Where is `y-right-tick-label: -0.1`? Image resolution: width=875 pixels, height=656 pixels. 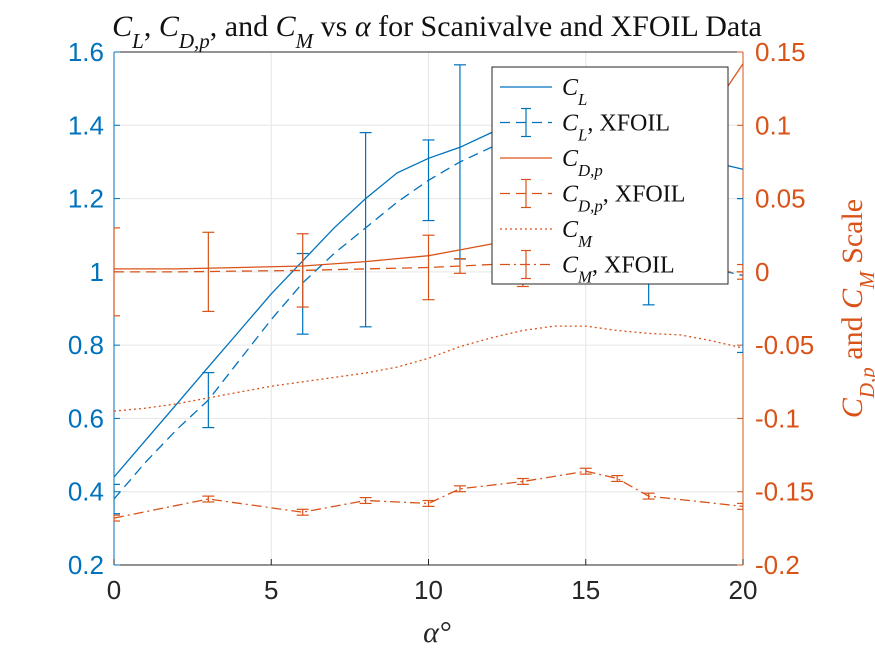 y-right-tick-label: -0.1 is located at coordinates (777, 418).